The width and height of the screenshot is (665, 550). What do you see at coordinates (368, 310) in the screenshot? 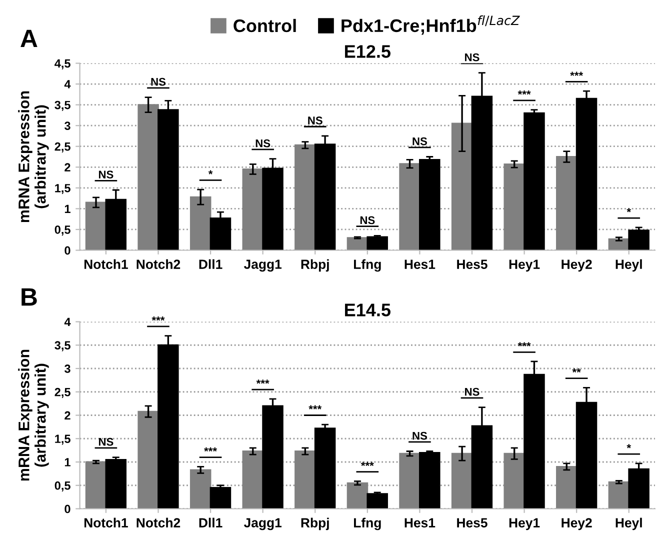
I see `chart-title: E14.5` at bounding box center [368, 310].